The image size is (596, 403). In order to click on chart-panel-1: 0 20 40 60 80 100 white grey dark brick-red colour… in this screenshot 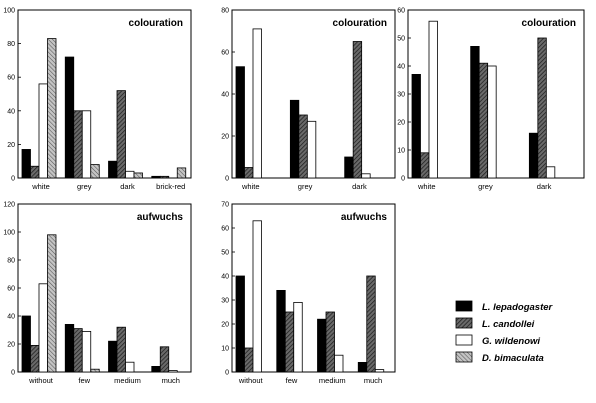, I will do `click(97, 99)`.